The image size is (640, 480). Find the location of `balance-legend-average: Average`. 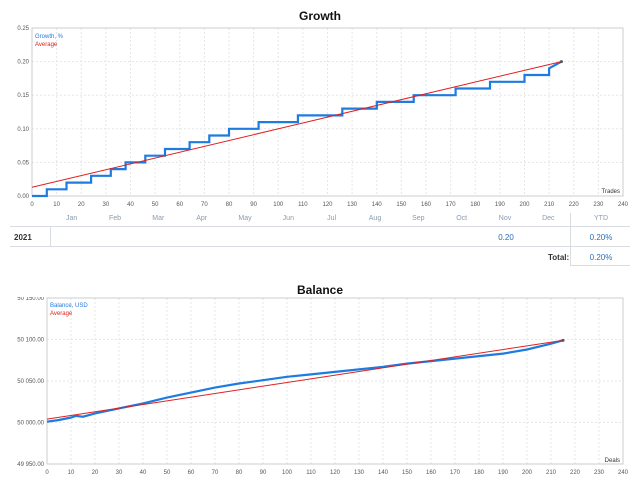

balance-legend-average: Average is located at coordinates (61, 314).